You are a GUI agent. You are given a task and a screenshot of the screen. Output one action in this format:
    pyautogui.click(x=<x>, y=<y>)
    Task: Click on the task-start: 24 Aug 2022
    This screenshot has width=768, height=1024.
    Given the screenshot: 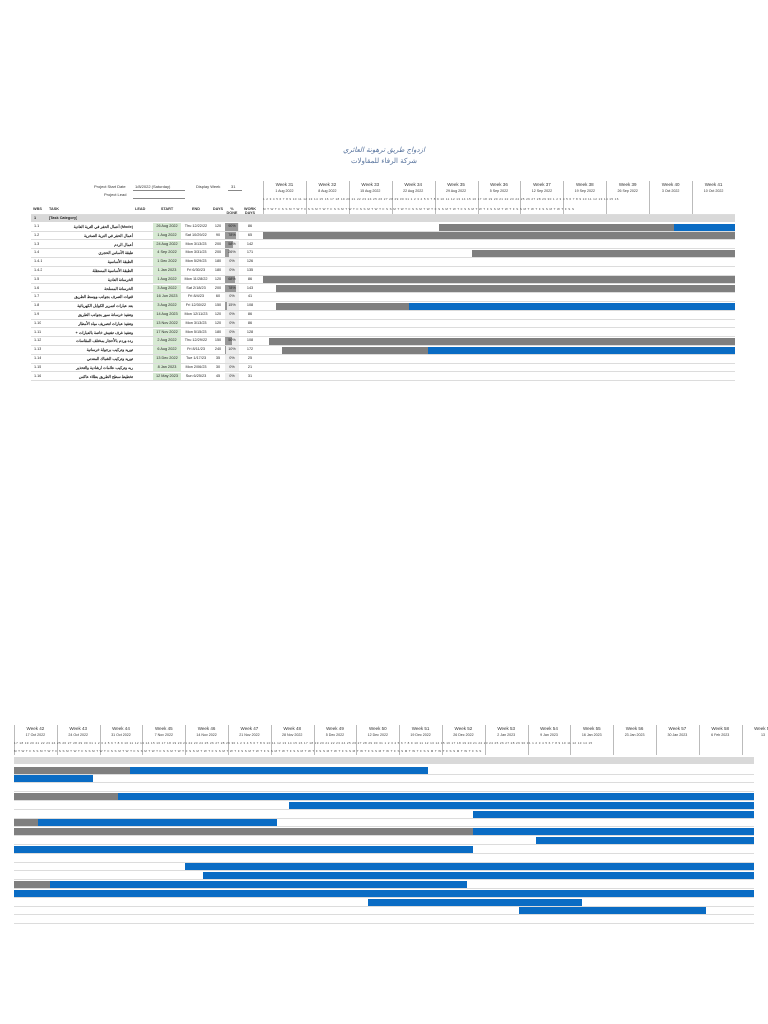 What is the action you would take?
    pyautogui.click(x=167, y=243)
    